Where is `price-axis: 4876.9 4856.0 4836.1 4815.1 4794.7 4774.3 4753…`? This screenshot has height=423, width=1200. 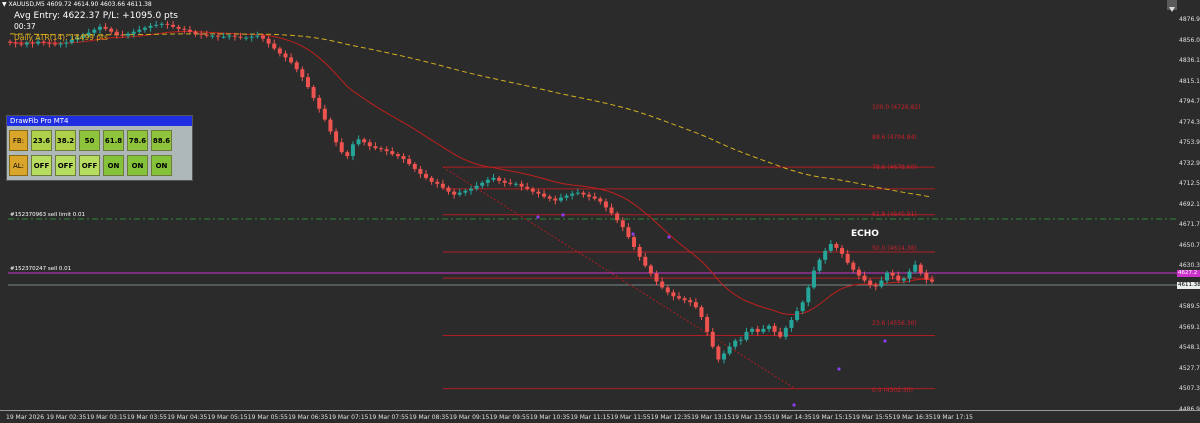
price-axis: 4876.9 4856.0 4836.1 4815.1 4794.7 4774.3 4753… is located at coordinates (1188, 206).